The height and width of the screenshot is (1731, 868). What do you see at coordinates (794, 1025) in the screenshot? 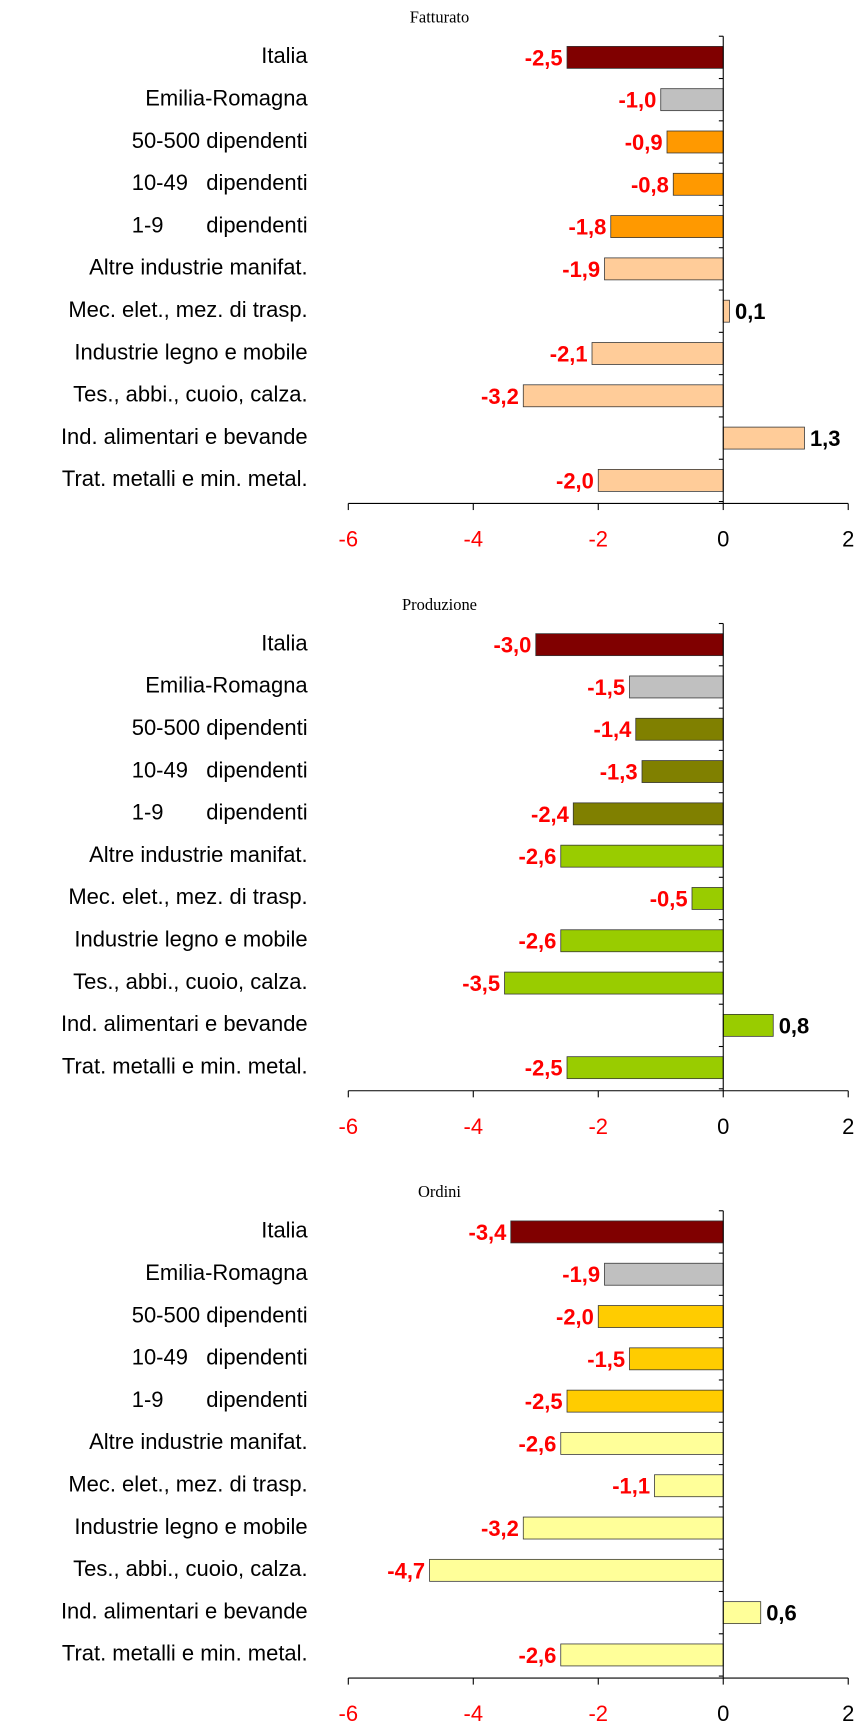
I see `value-label: 0,8` at bounding box center [794, 1025].